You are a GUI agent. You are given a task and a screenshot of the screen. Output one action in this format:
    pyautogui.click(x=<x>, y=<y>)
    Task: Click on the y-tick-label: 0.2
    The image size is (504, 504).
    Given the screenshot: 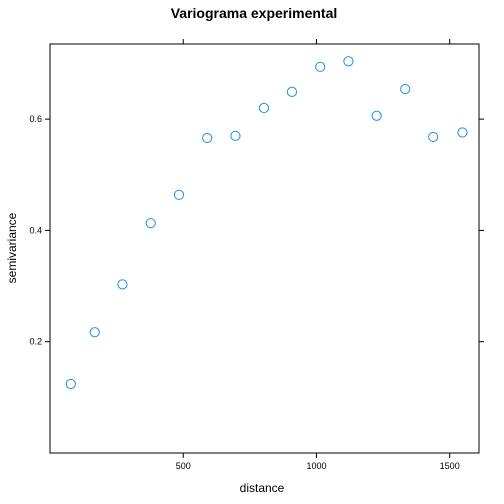 What is the action you would take?
    pyautogui.click(x=35, y=342)
    